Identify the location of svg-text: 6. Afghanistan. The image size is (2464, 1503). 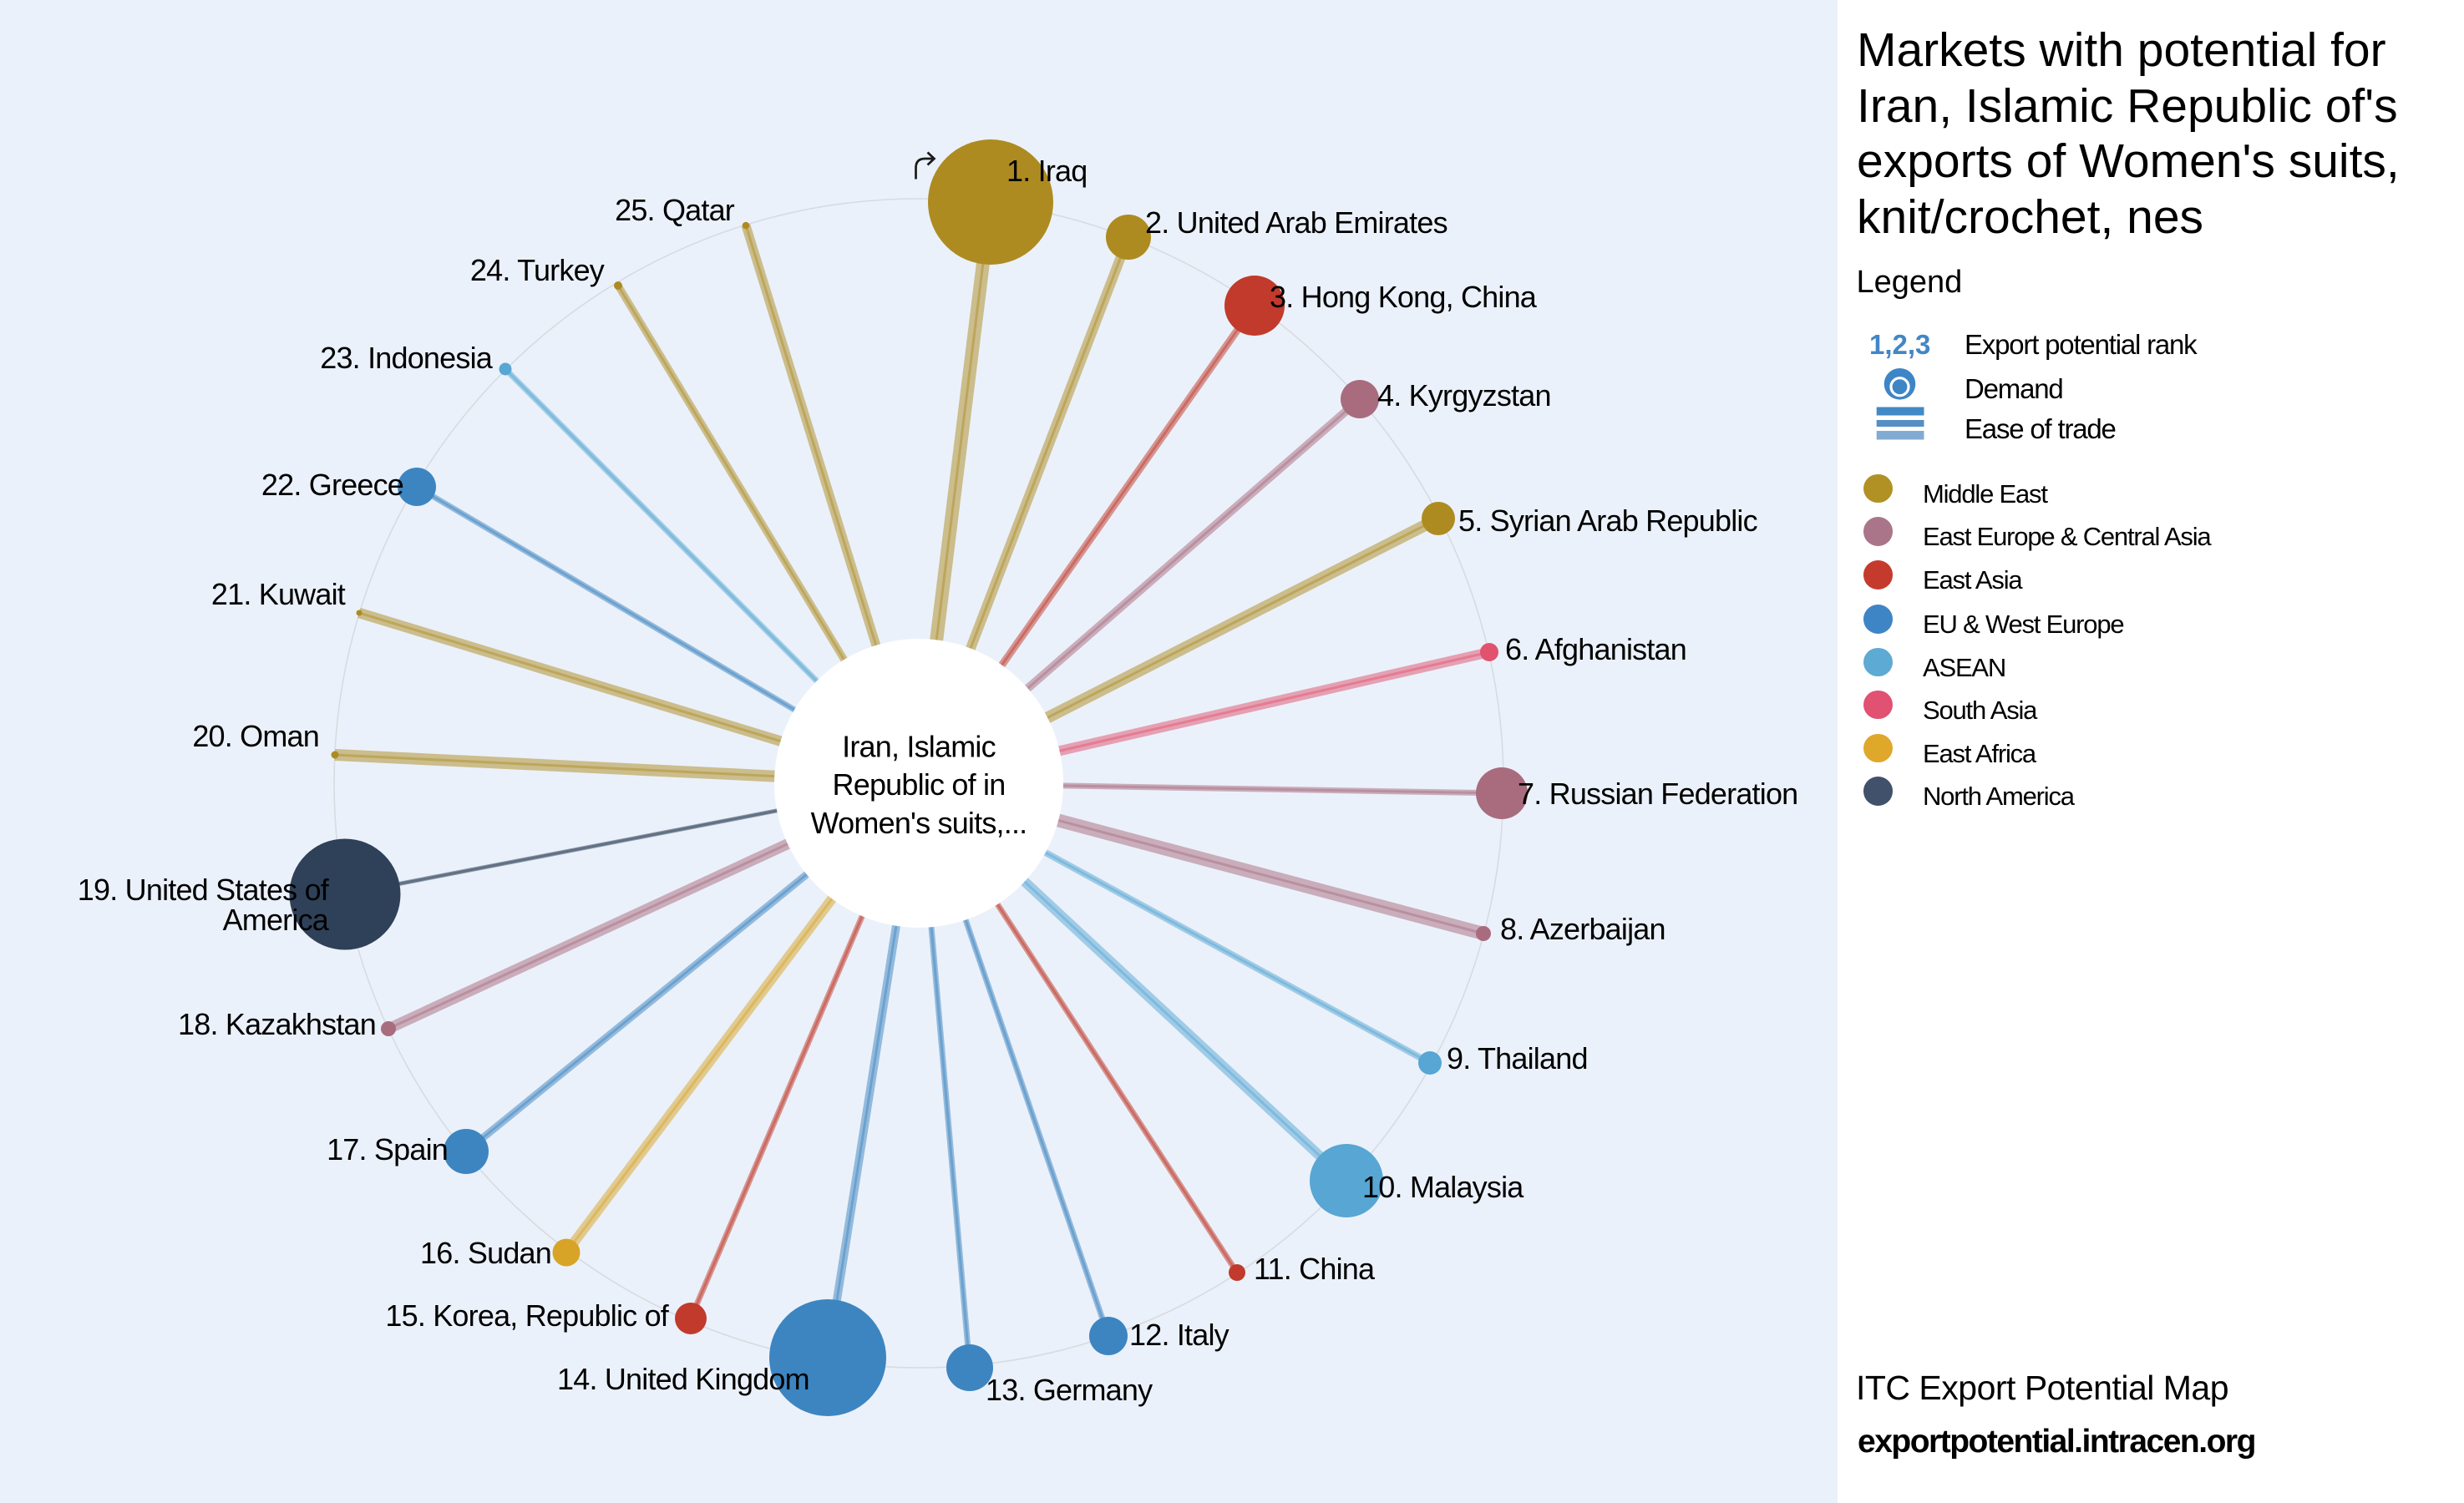
(1596, 649).